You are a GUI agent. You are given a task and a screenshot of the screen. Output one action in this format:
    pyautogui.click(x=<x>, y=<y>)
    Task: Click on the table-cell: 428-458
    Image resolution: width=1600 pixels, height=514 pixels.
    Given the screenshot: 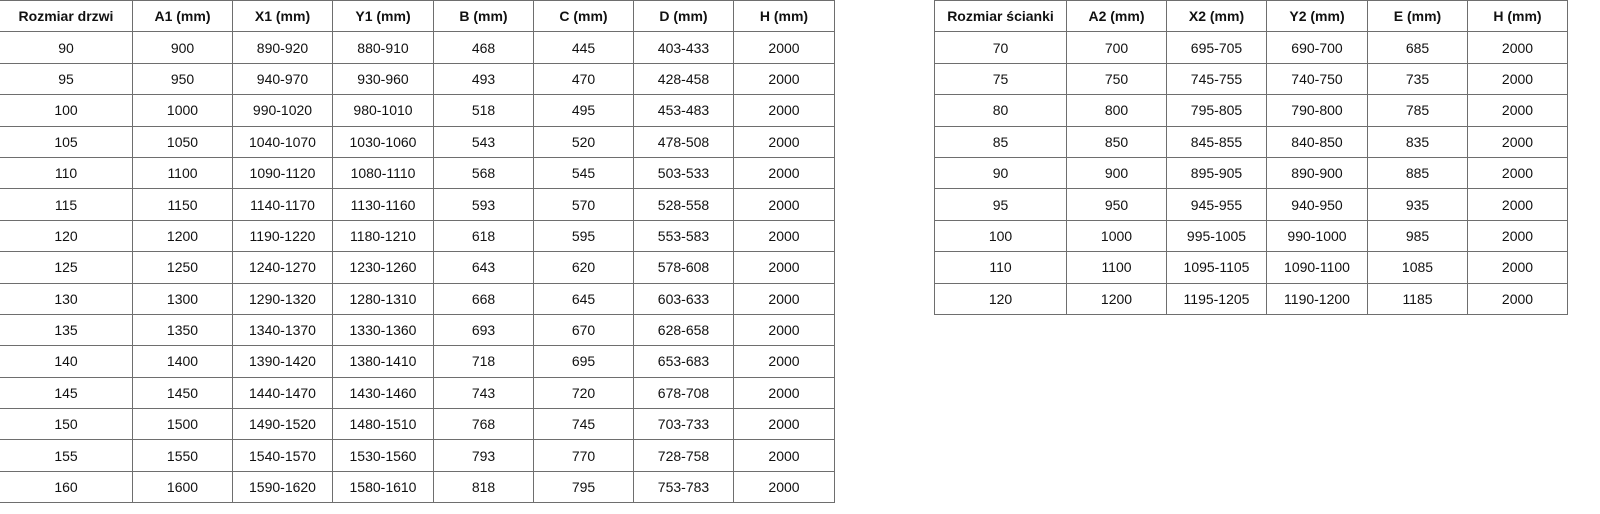 What is the action you would take?
    pyautogui.click(x=683, y=79)
    